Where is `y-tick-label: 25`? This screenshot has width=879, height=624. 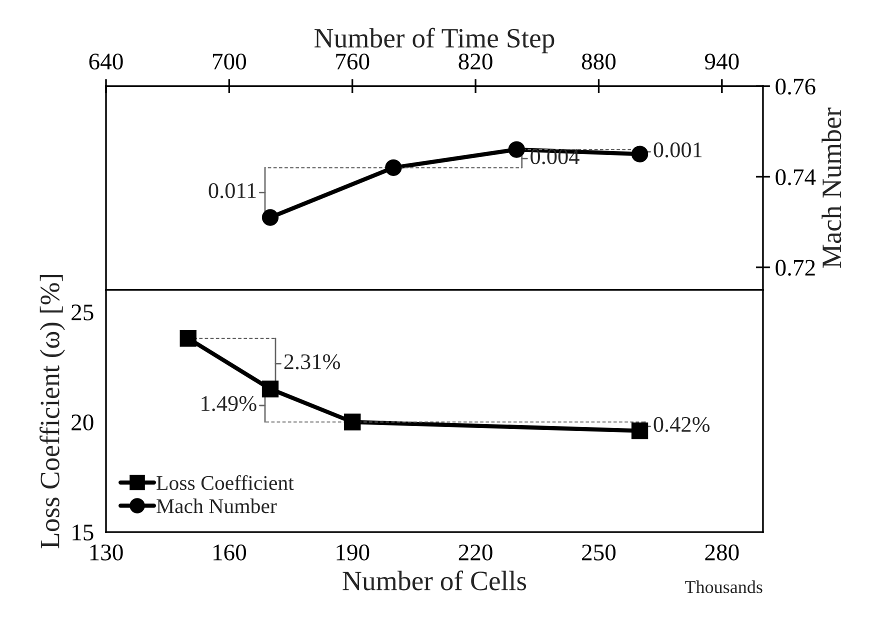 y-tick-label: 25 is located at coordinates (83, 312).